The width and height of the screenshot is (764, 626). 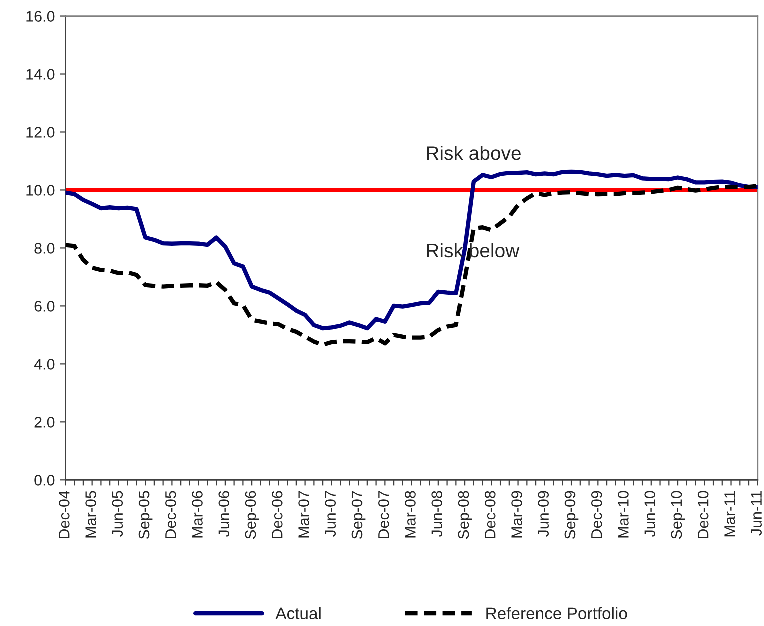 I want to click on x-tick-label: Jun-08, so click(x=437, y=514).